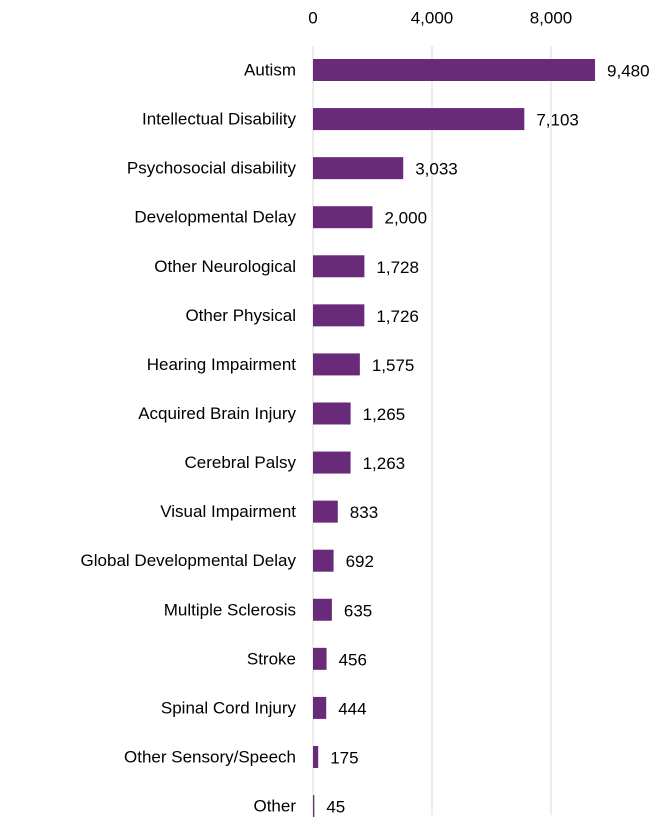  I want to click on data-label: 2,000, so click(406, 218).